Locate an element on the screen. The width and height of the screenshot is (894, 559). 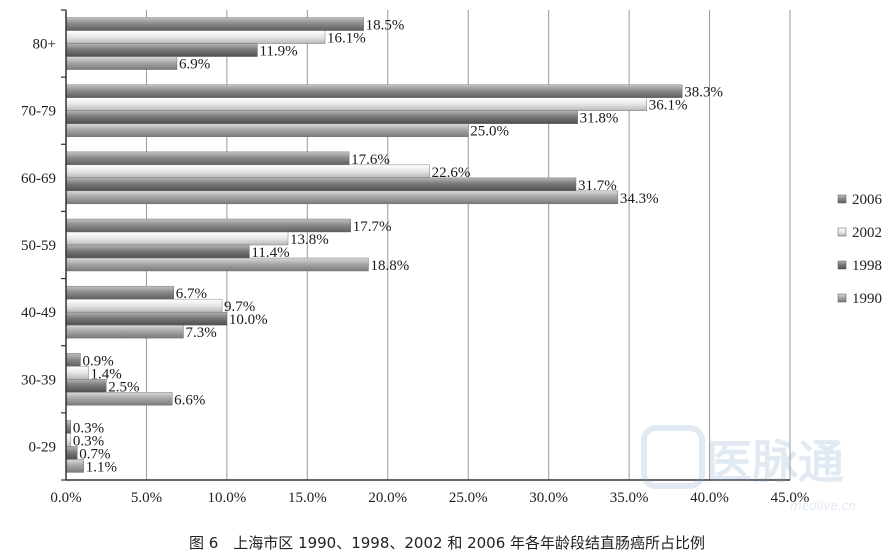
x-tick-label: 15.0% is located at coordinates (307, 498).